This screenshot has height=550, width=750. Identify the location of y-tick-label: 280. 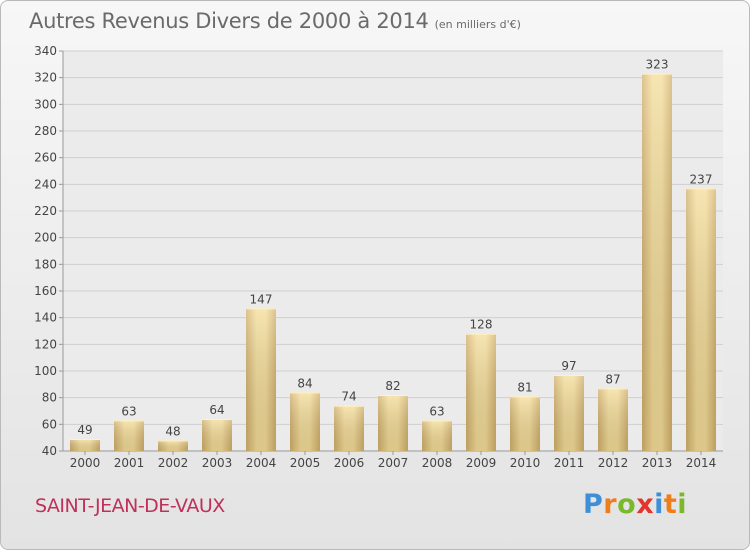
(45, 131).